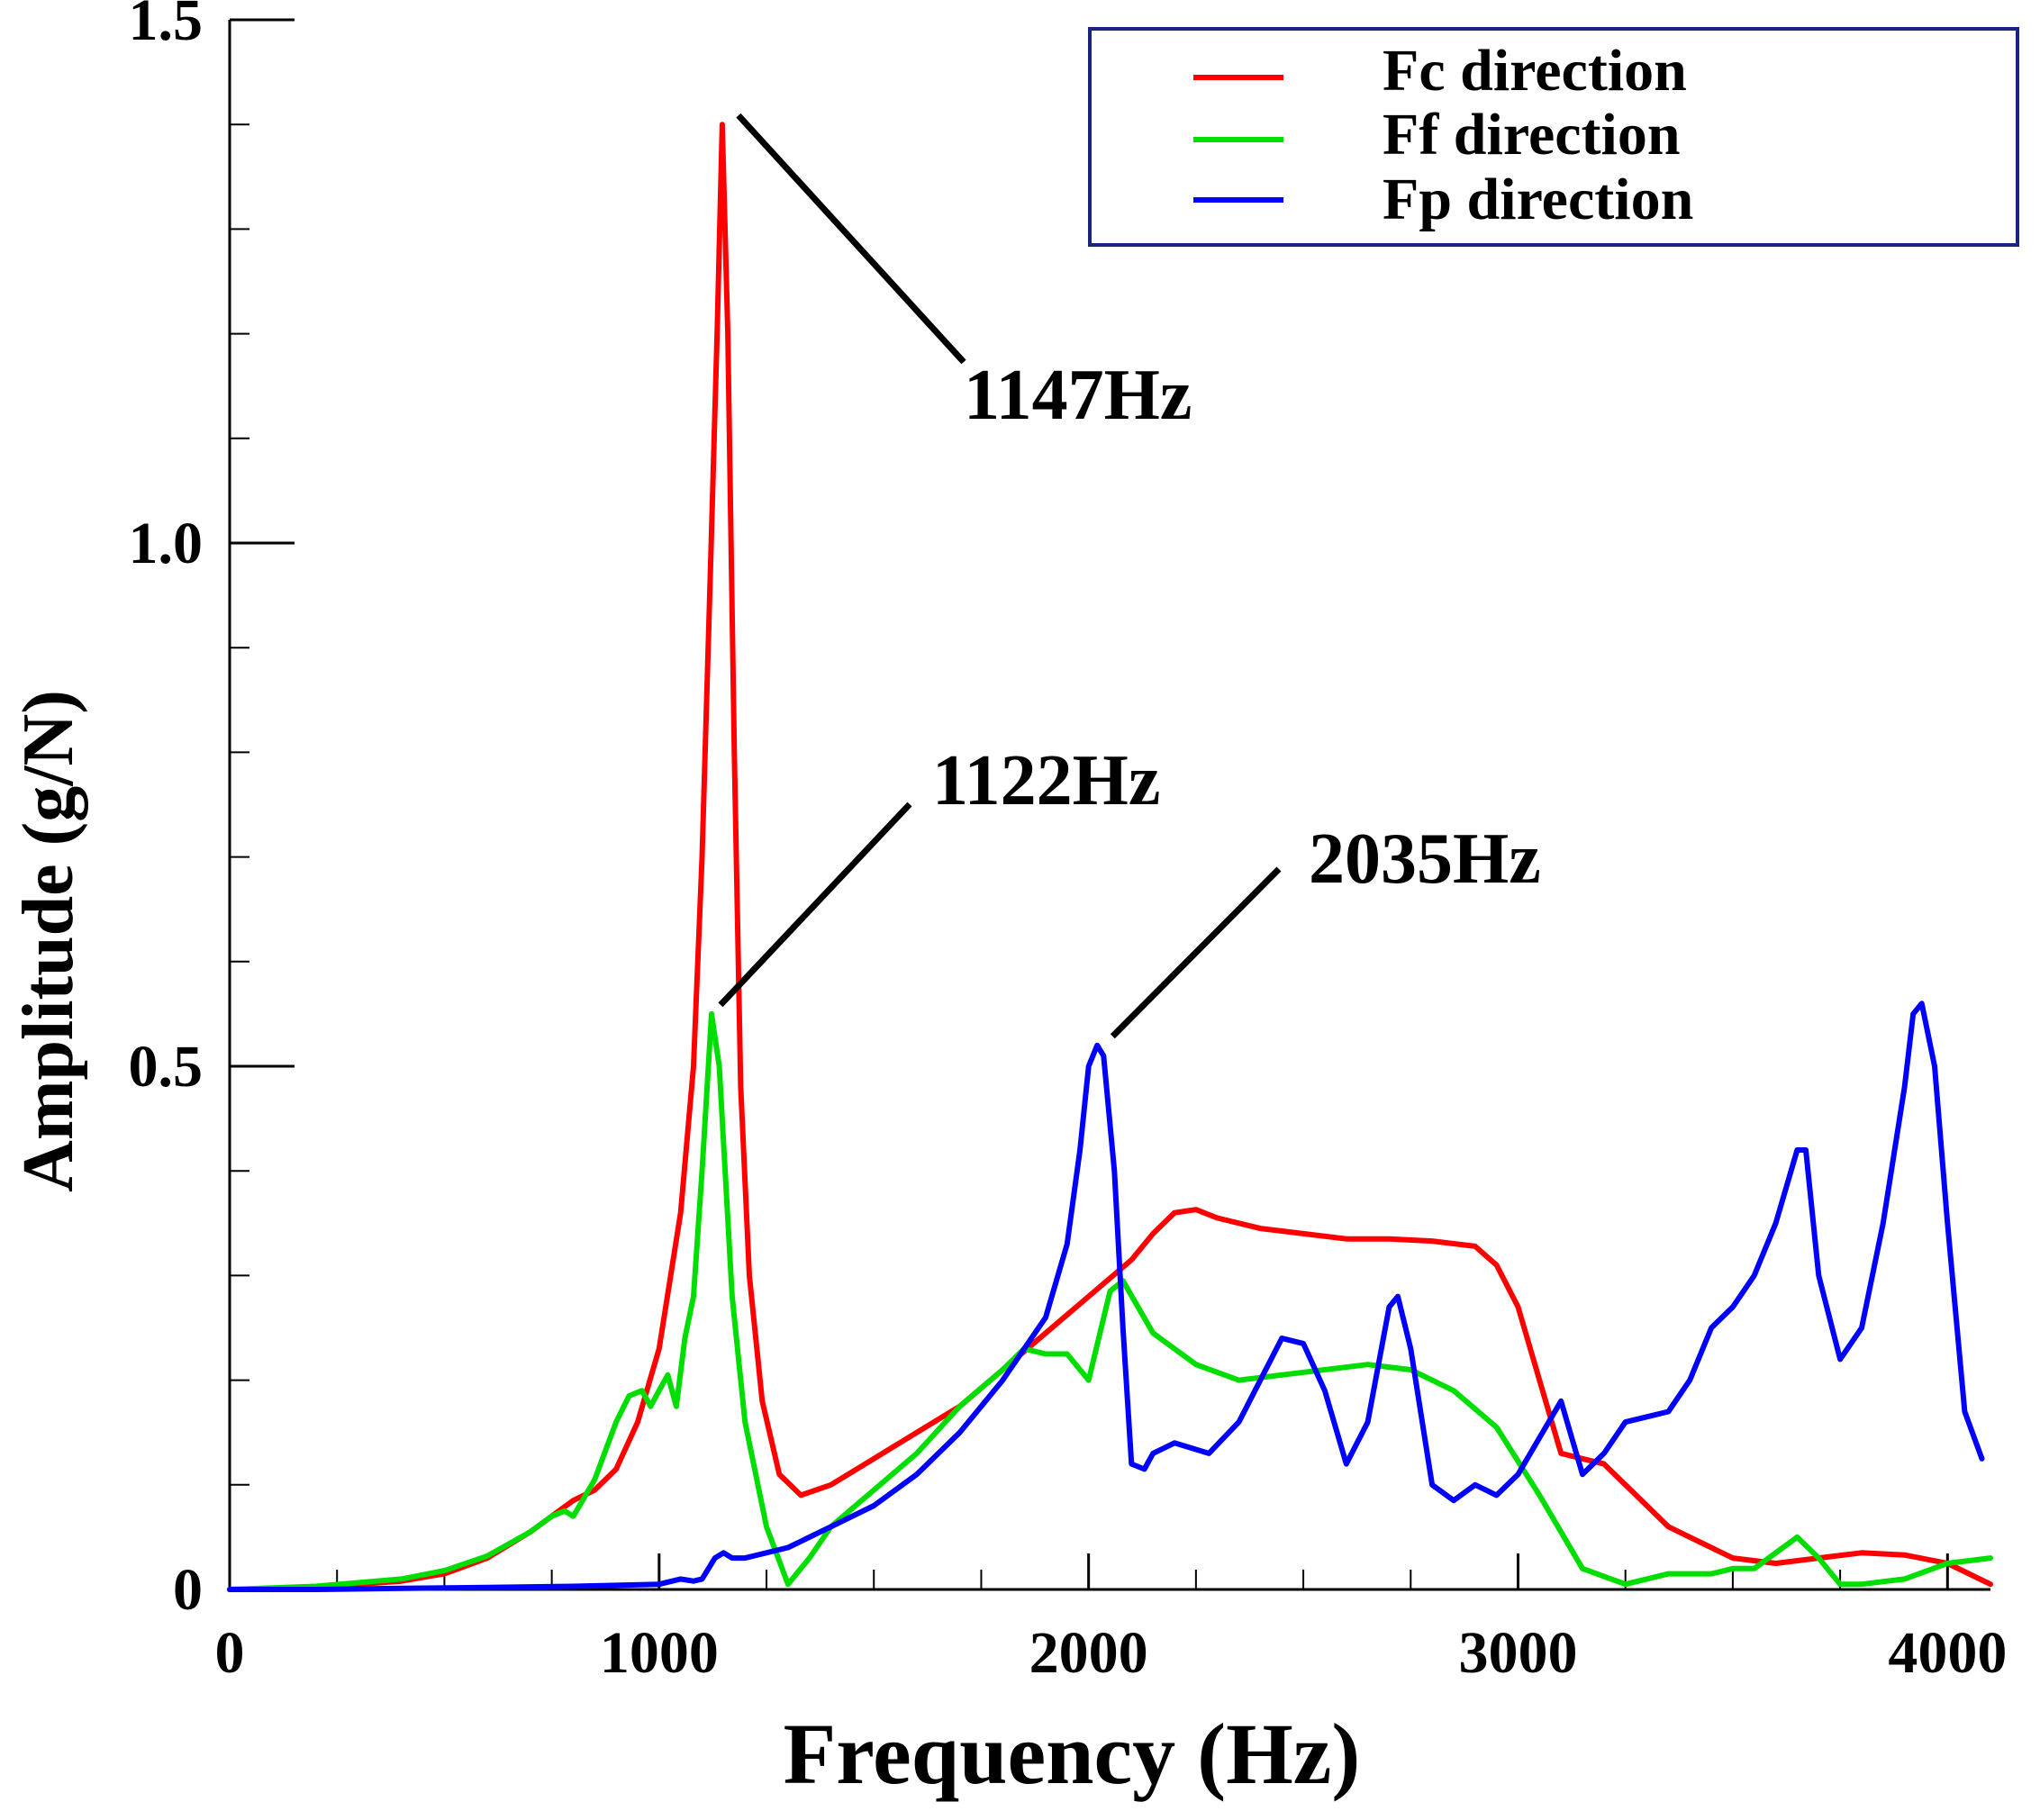  I want to click on y-tick-label: 0, so click(188, 1590).